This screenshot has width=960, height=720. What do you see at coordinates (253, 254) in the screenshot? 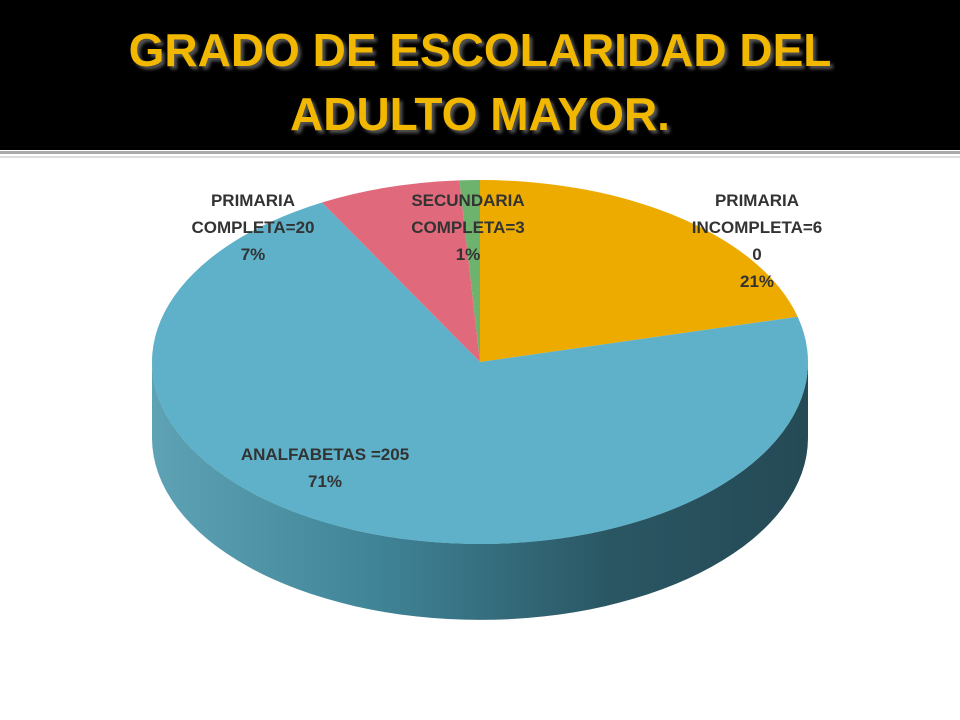
I see `value-label: 7%` at bounding box center [253, 254].